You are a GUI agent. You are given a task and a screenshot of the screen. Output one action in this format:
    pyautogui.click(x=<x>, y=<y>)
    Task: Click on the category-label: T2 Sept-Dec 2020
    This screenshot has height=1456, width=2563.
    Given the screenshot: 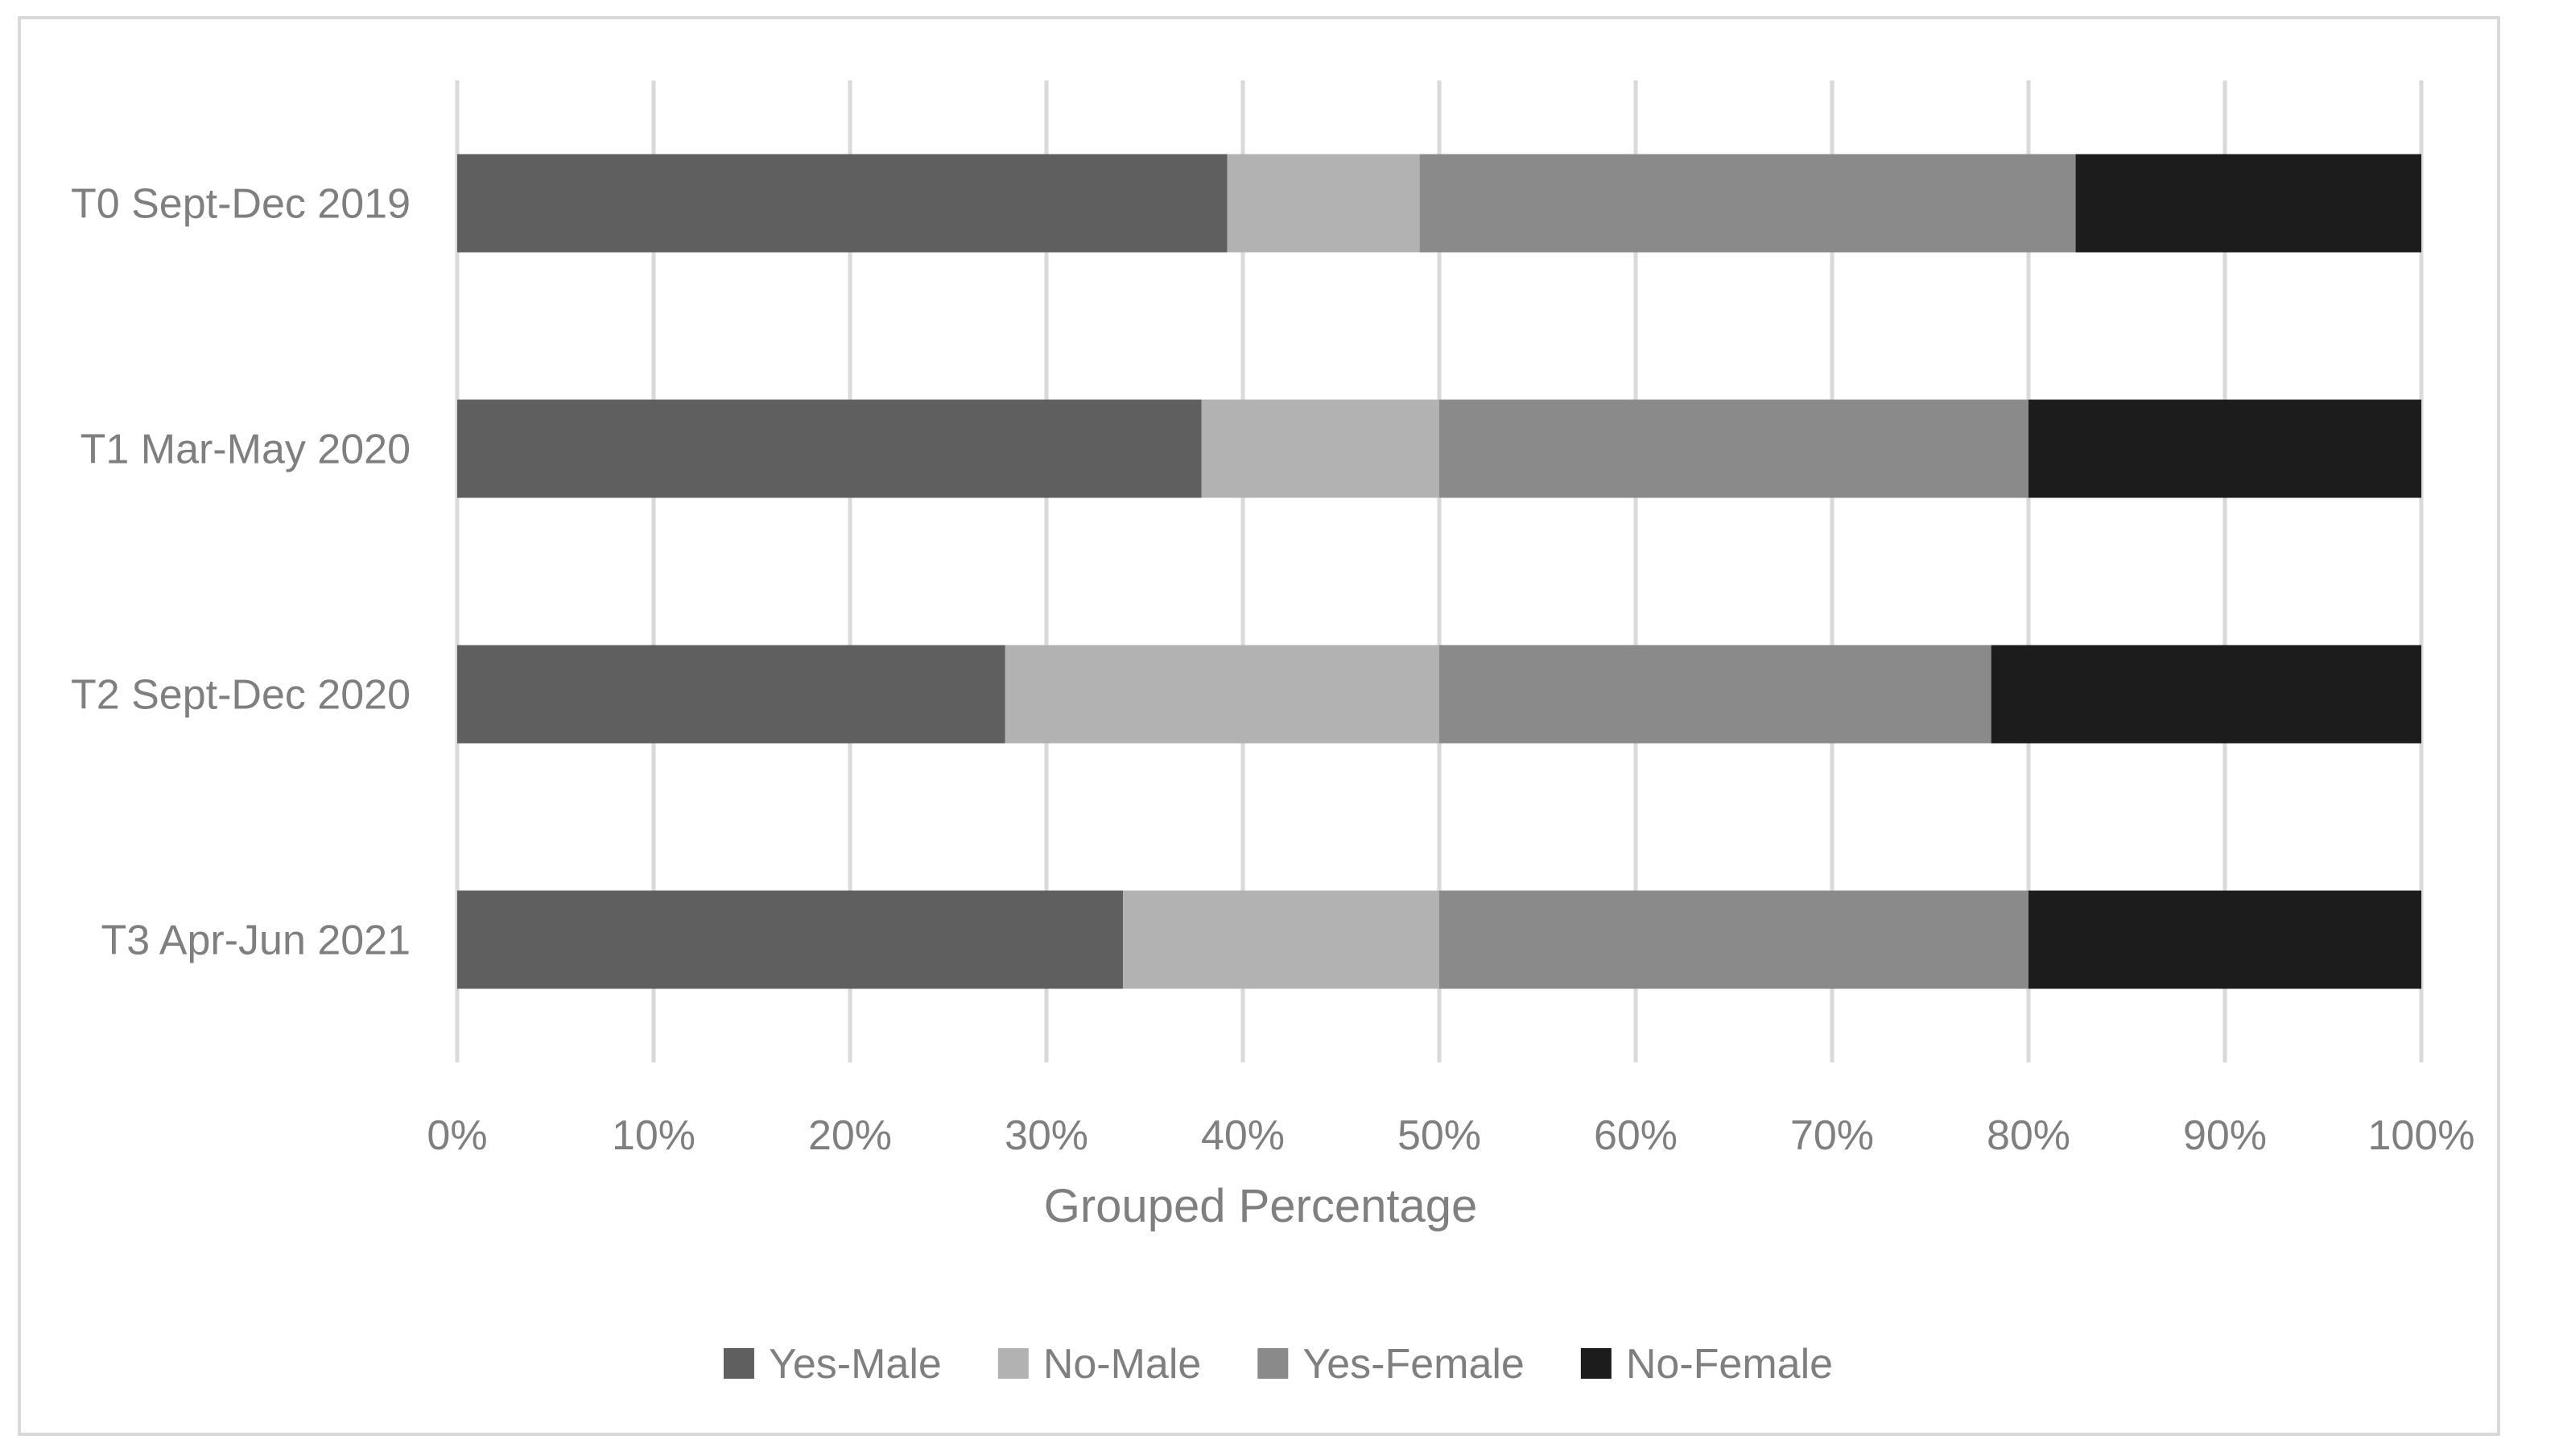 What is the action you would take?
    pyautogui.click(x=241, y=695)
    